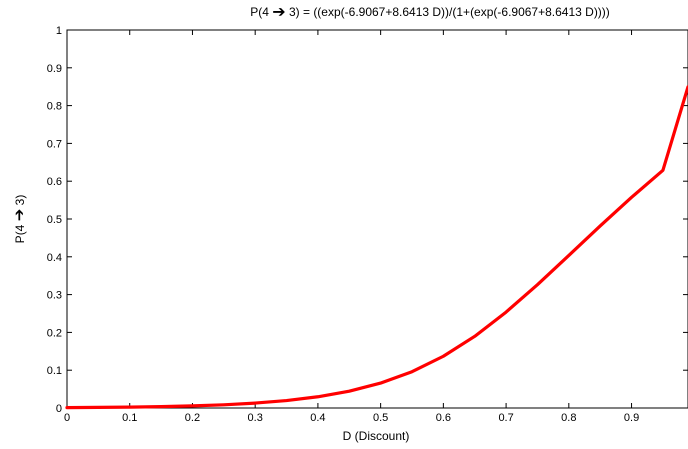 The width and height of the screenshot is (688, 449). Describe the element at coordinates (54, 144) in the screenshot. I see `y-tick-label: 0.7` at that location.